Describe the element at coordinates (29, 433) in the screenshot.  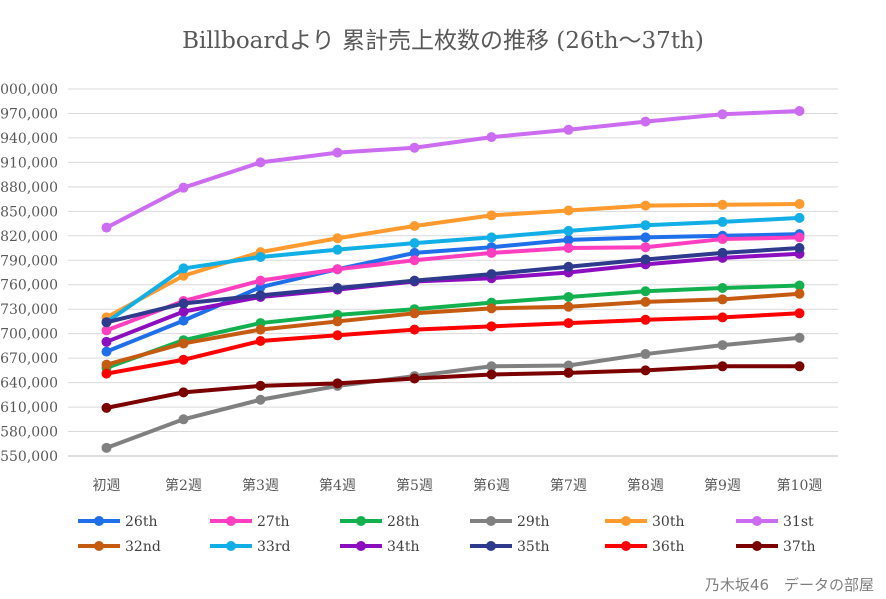
I see `y-tick-label: 580,000` at that location.